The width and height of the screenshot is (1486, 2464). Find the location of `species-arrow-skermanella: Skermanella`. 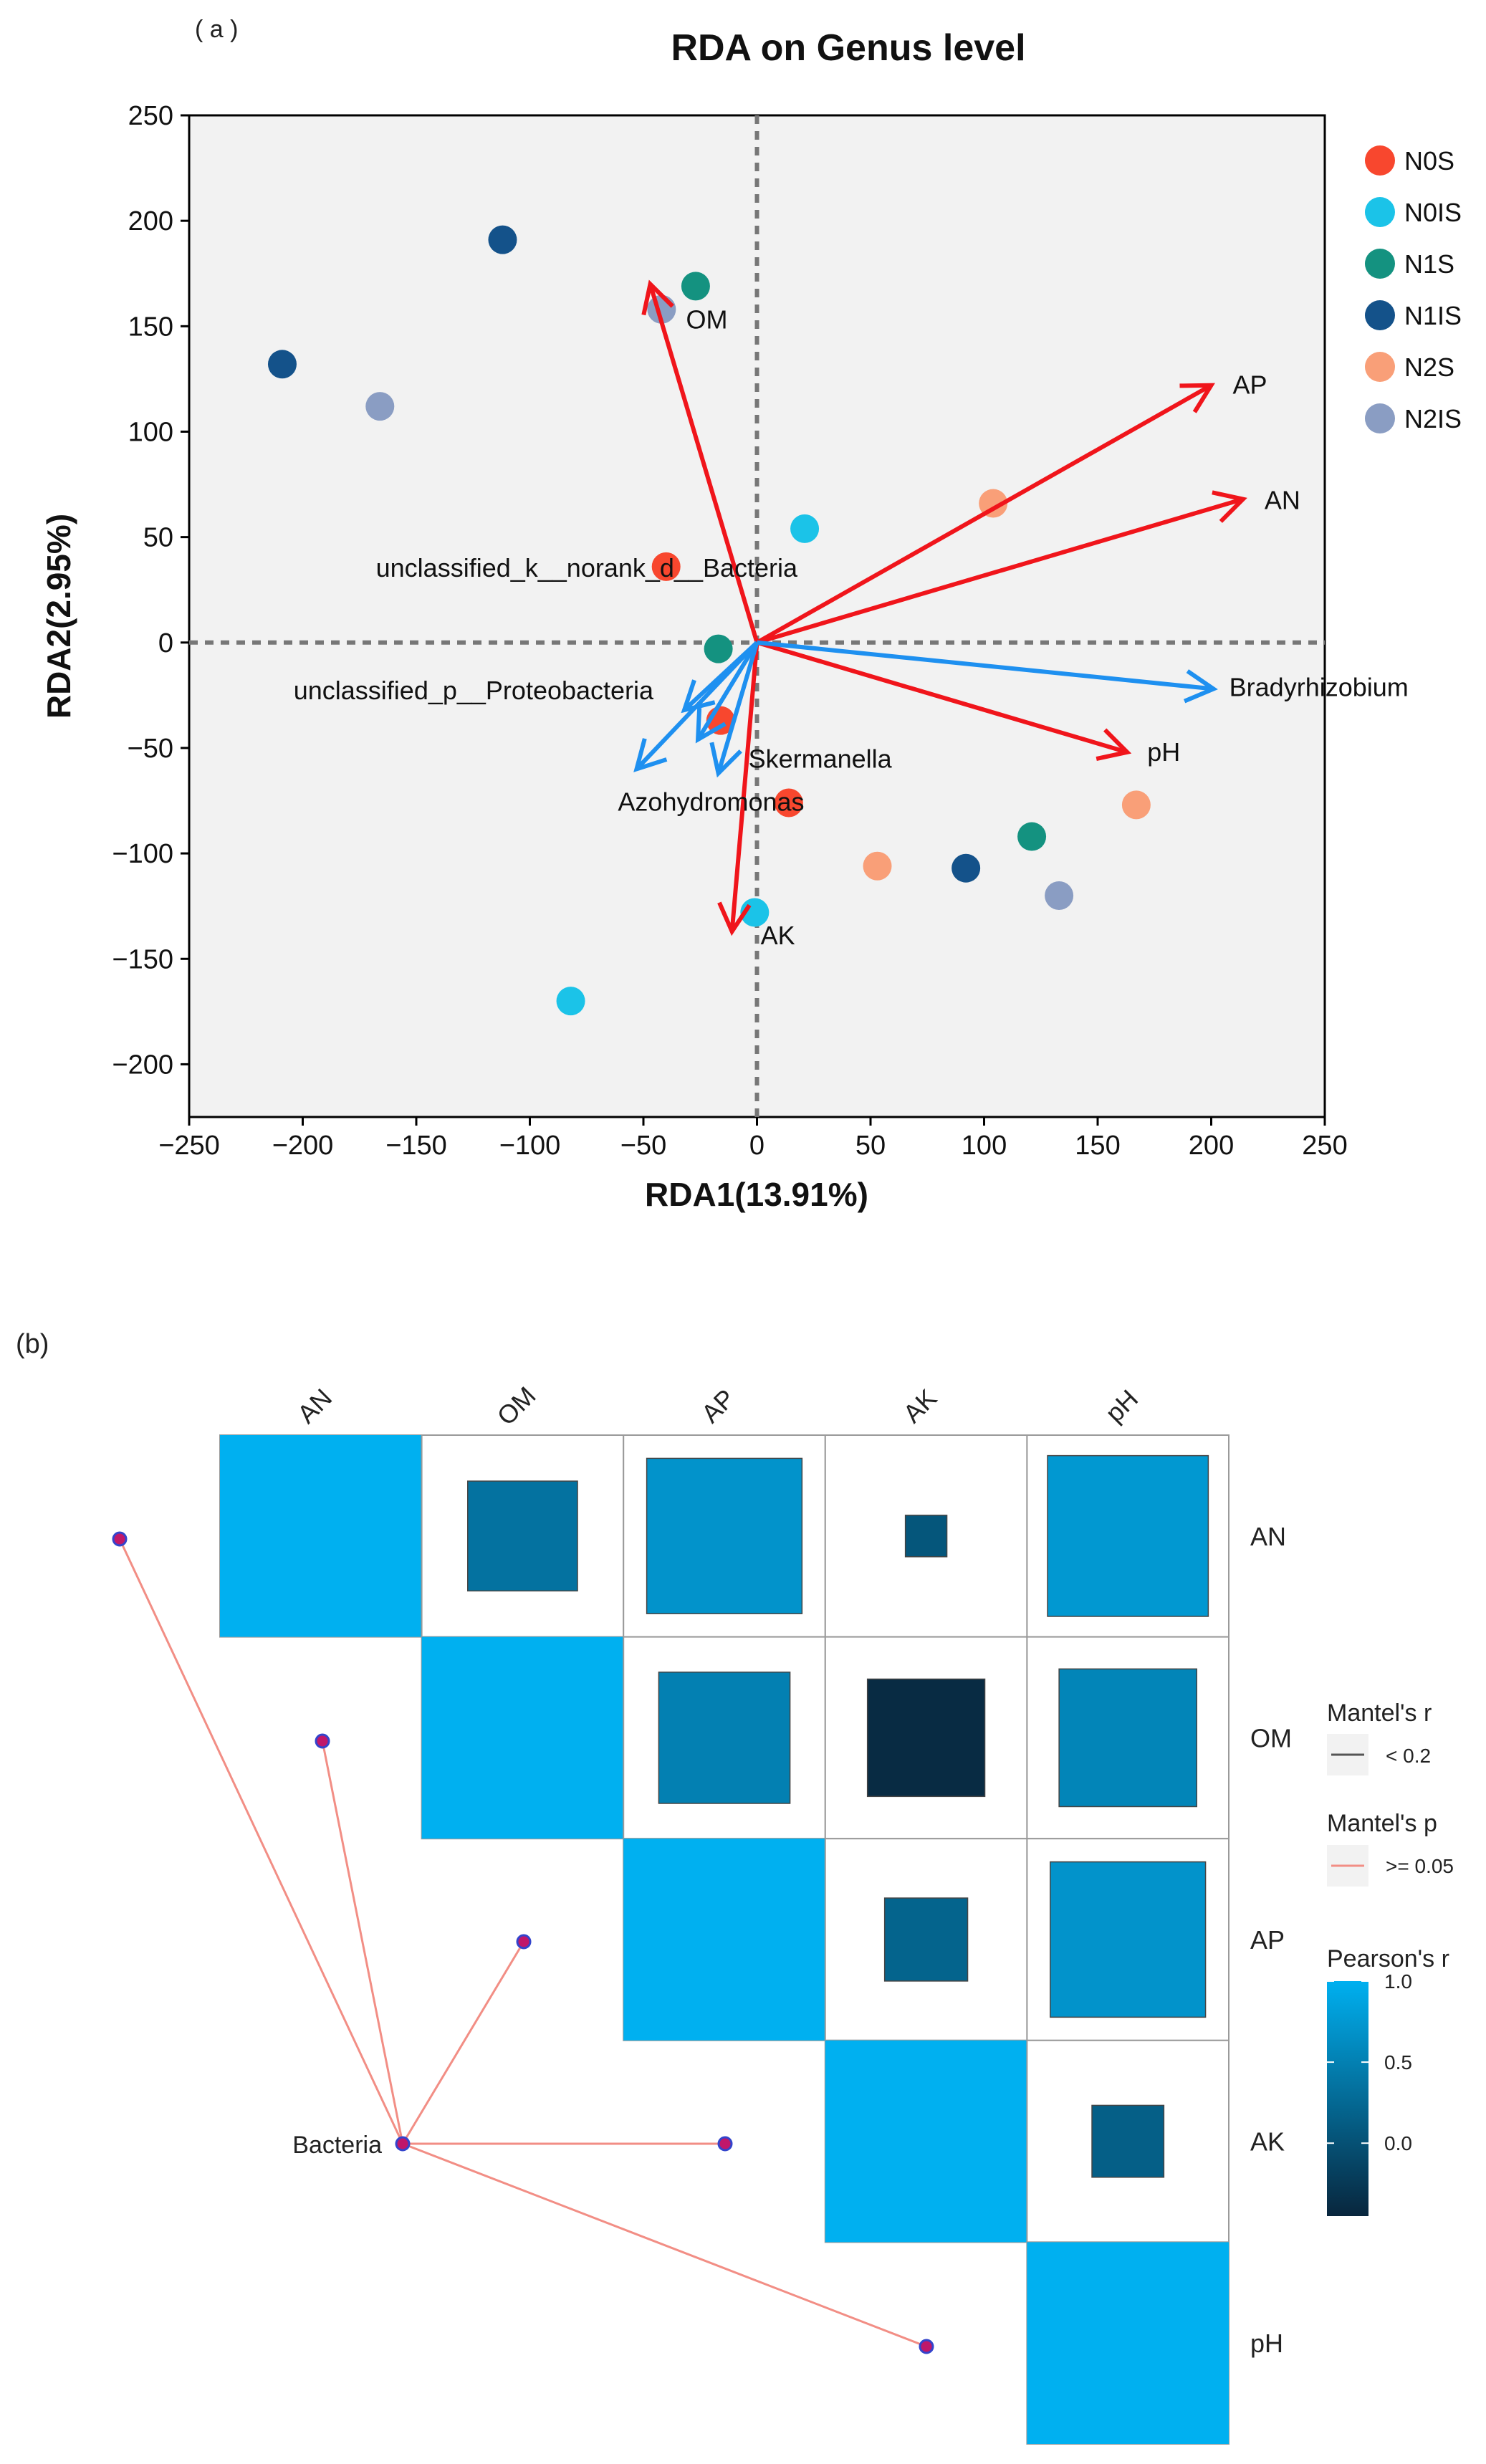

species-arrow-skermanella: Skermanella is located at coordinates (801, 710).